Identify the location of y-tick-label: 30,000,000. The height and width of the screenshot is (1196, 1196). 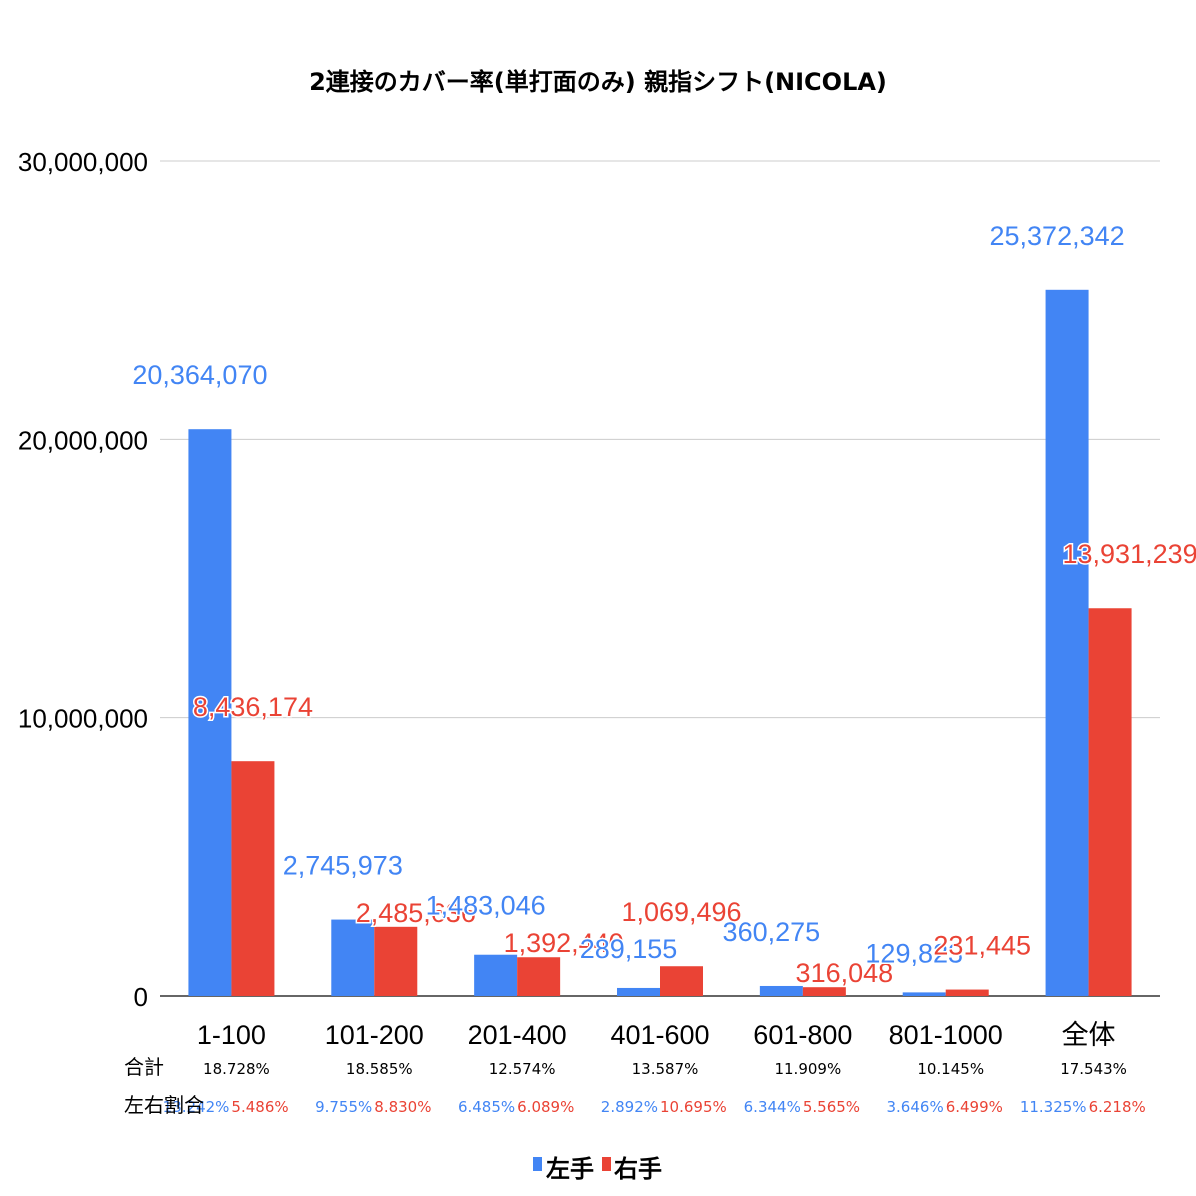
(83, 162).